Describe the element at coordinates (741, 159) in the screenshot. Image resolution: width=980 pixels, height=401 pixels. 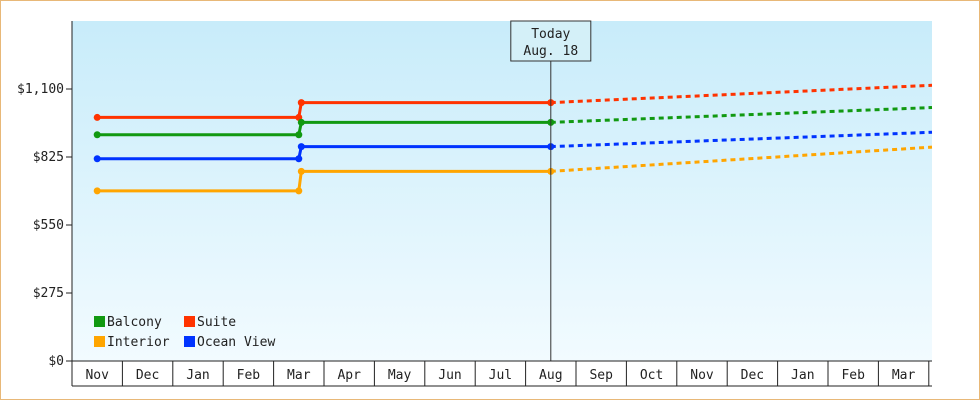
I see `series-projection-interior` at that location.